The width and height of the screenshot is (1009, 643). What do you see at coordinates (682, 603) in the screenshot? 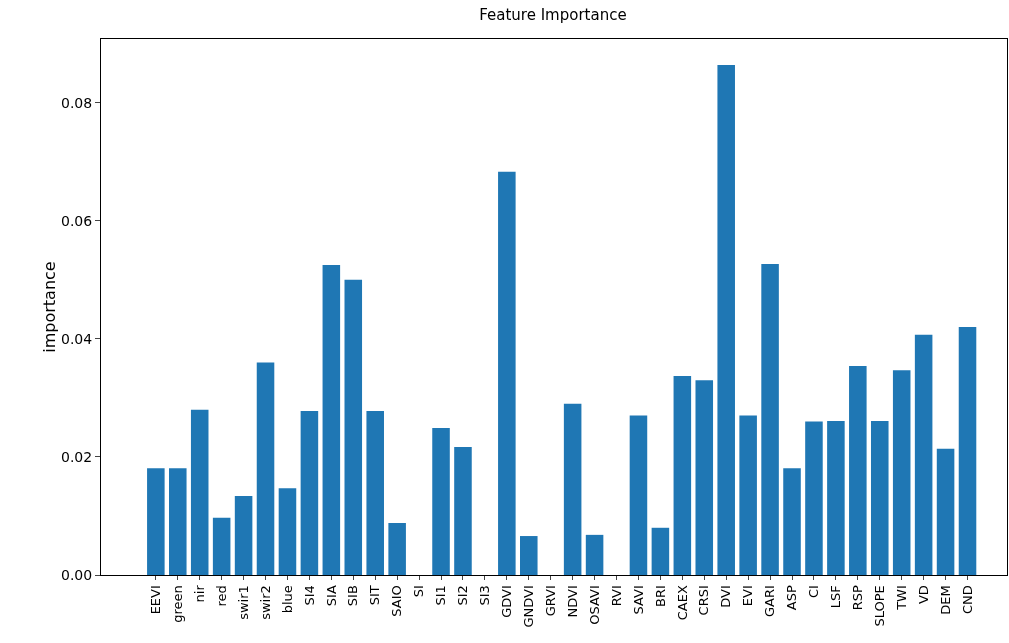
I see `x-tick-label: CAEX` at bounding box center [682, 603].